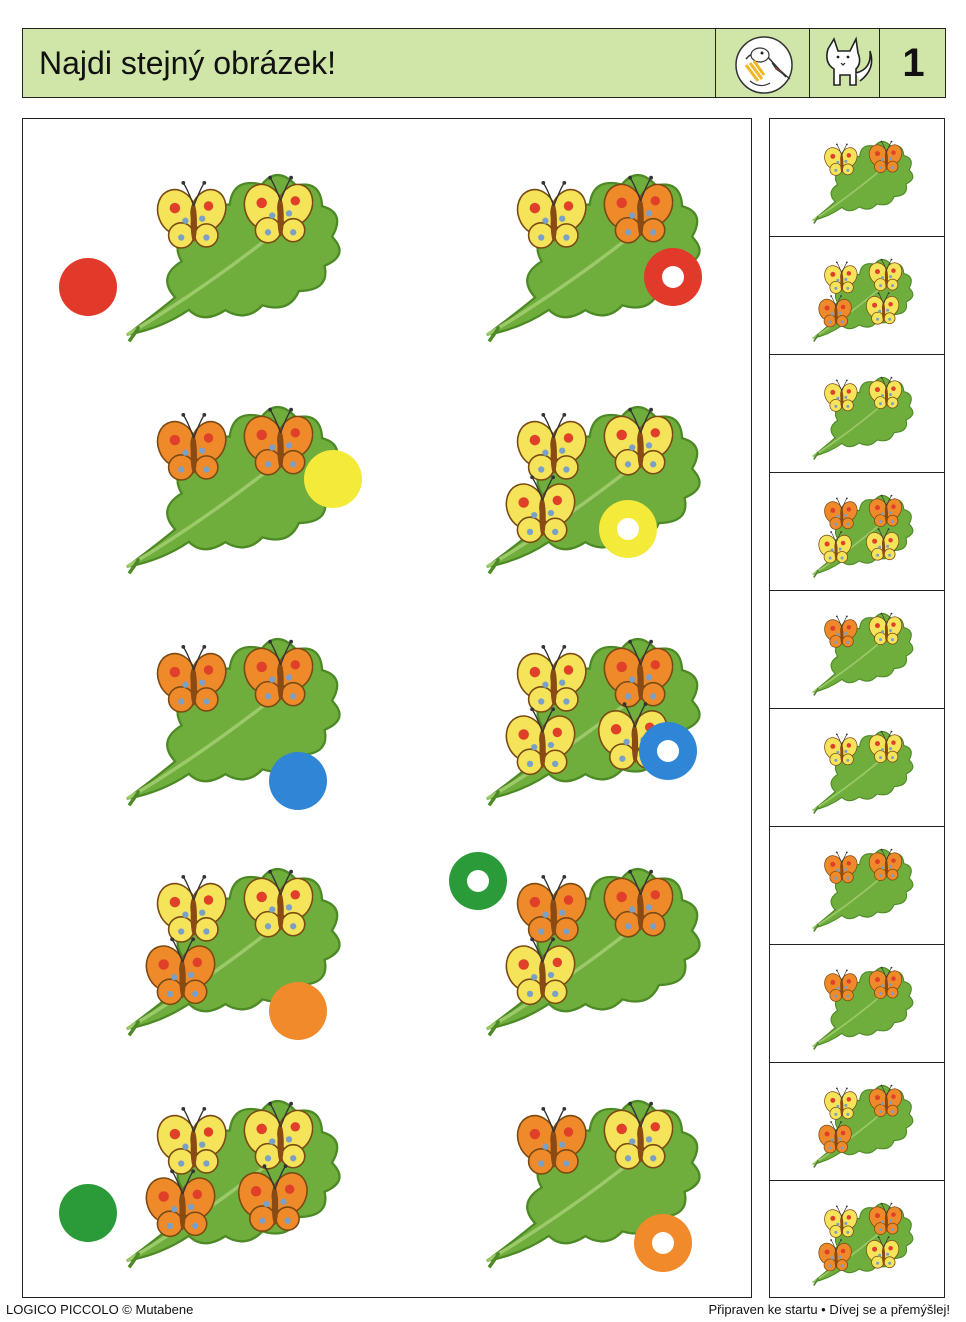  I want to click on fox-icon, so click(849, 61).